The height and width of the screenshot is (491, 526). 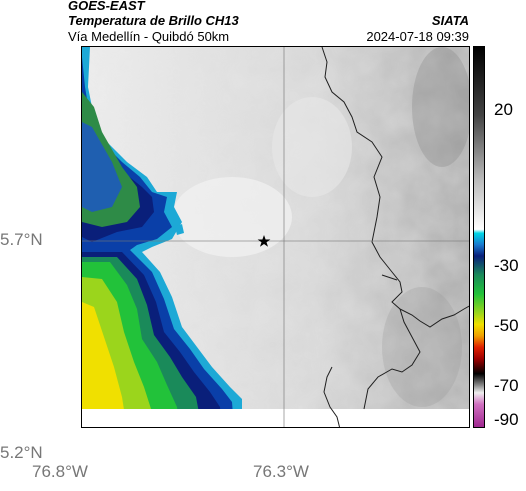 I want to click on colorbar-gradient, so click(x=479, y=237).